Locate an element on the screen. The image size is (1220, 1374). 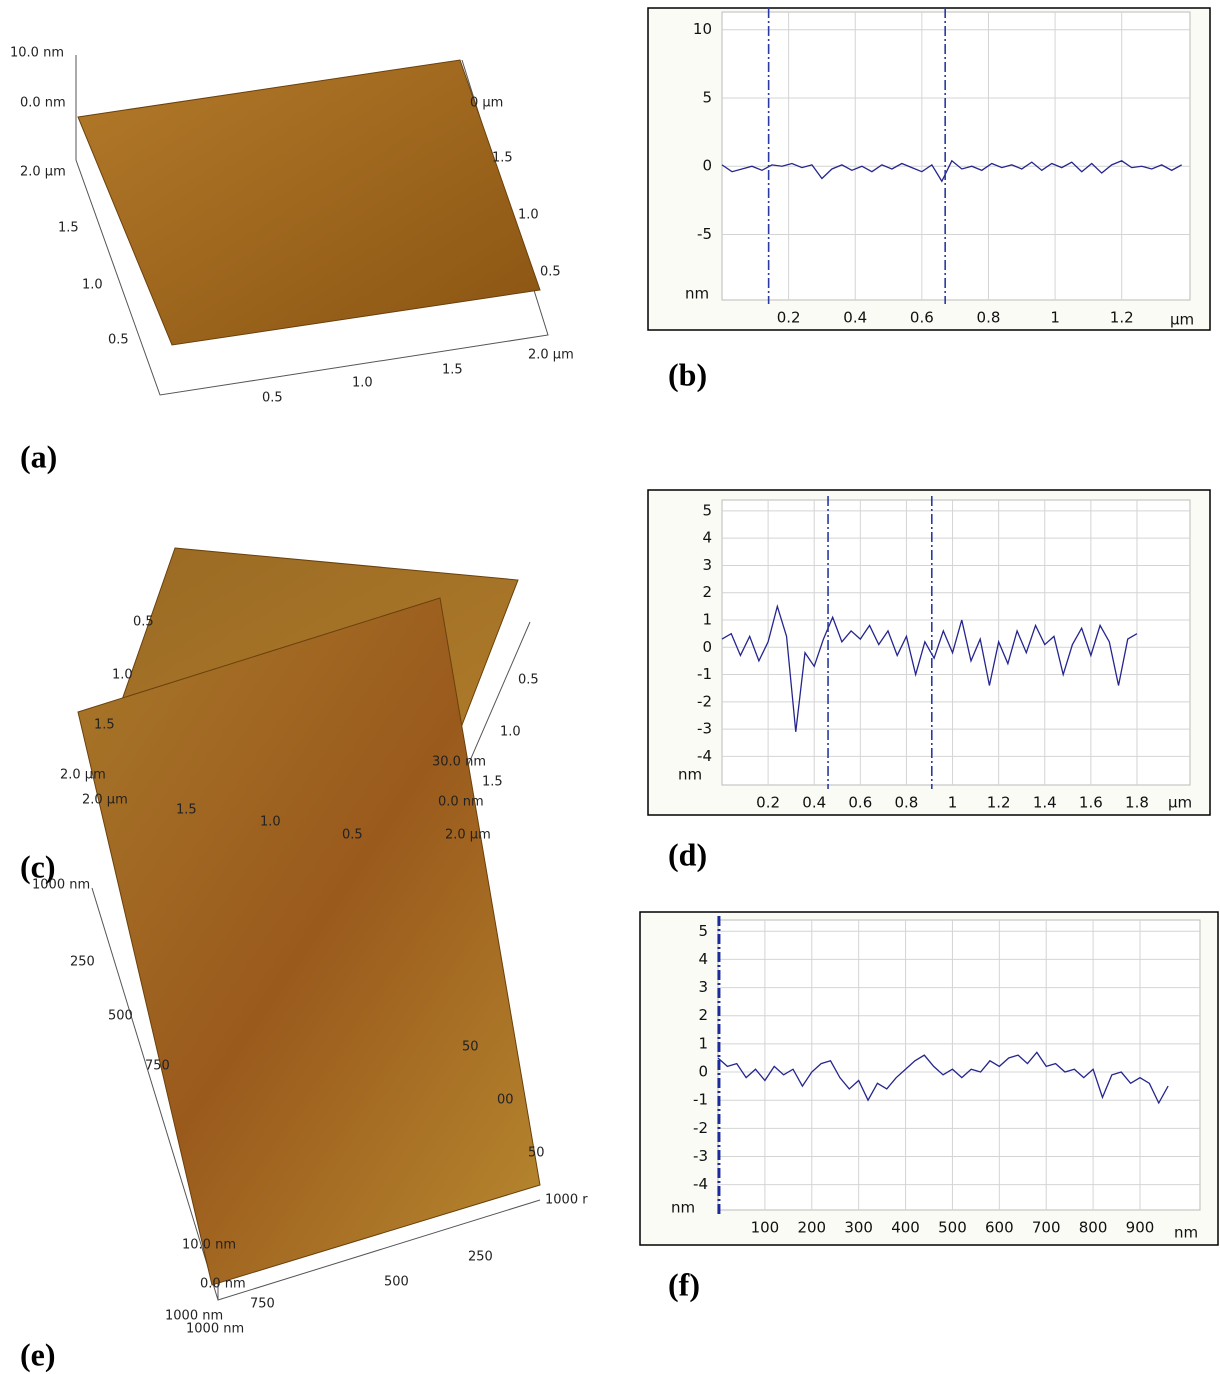
panel-label: (b) is located at coordinates (687, 374).